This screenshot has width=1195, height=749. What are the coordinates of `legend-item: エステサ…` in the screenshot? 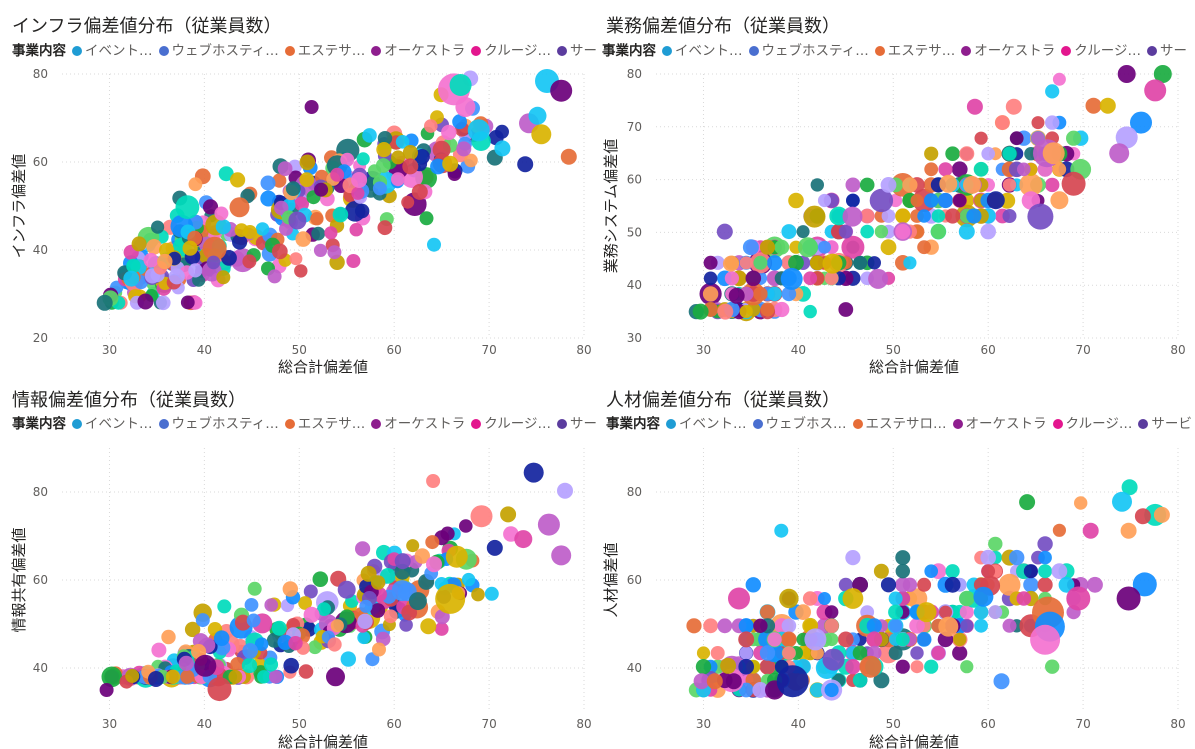 It's located at (324, 48).